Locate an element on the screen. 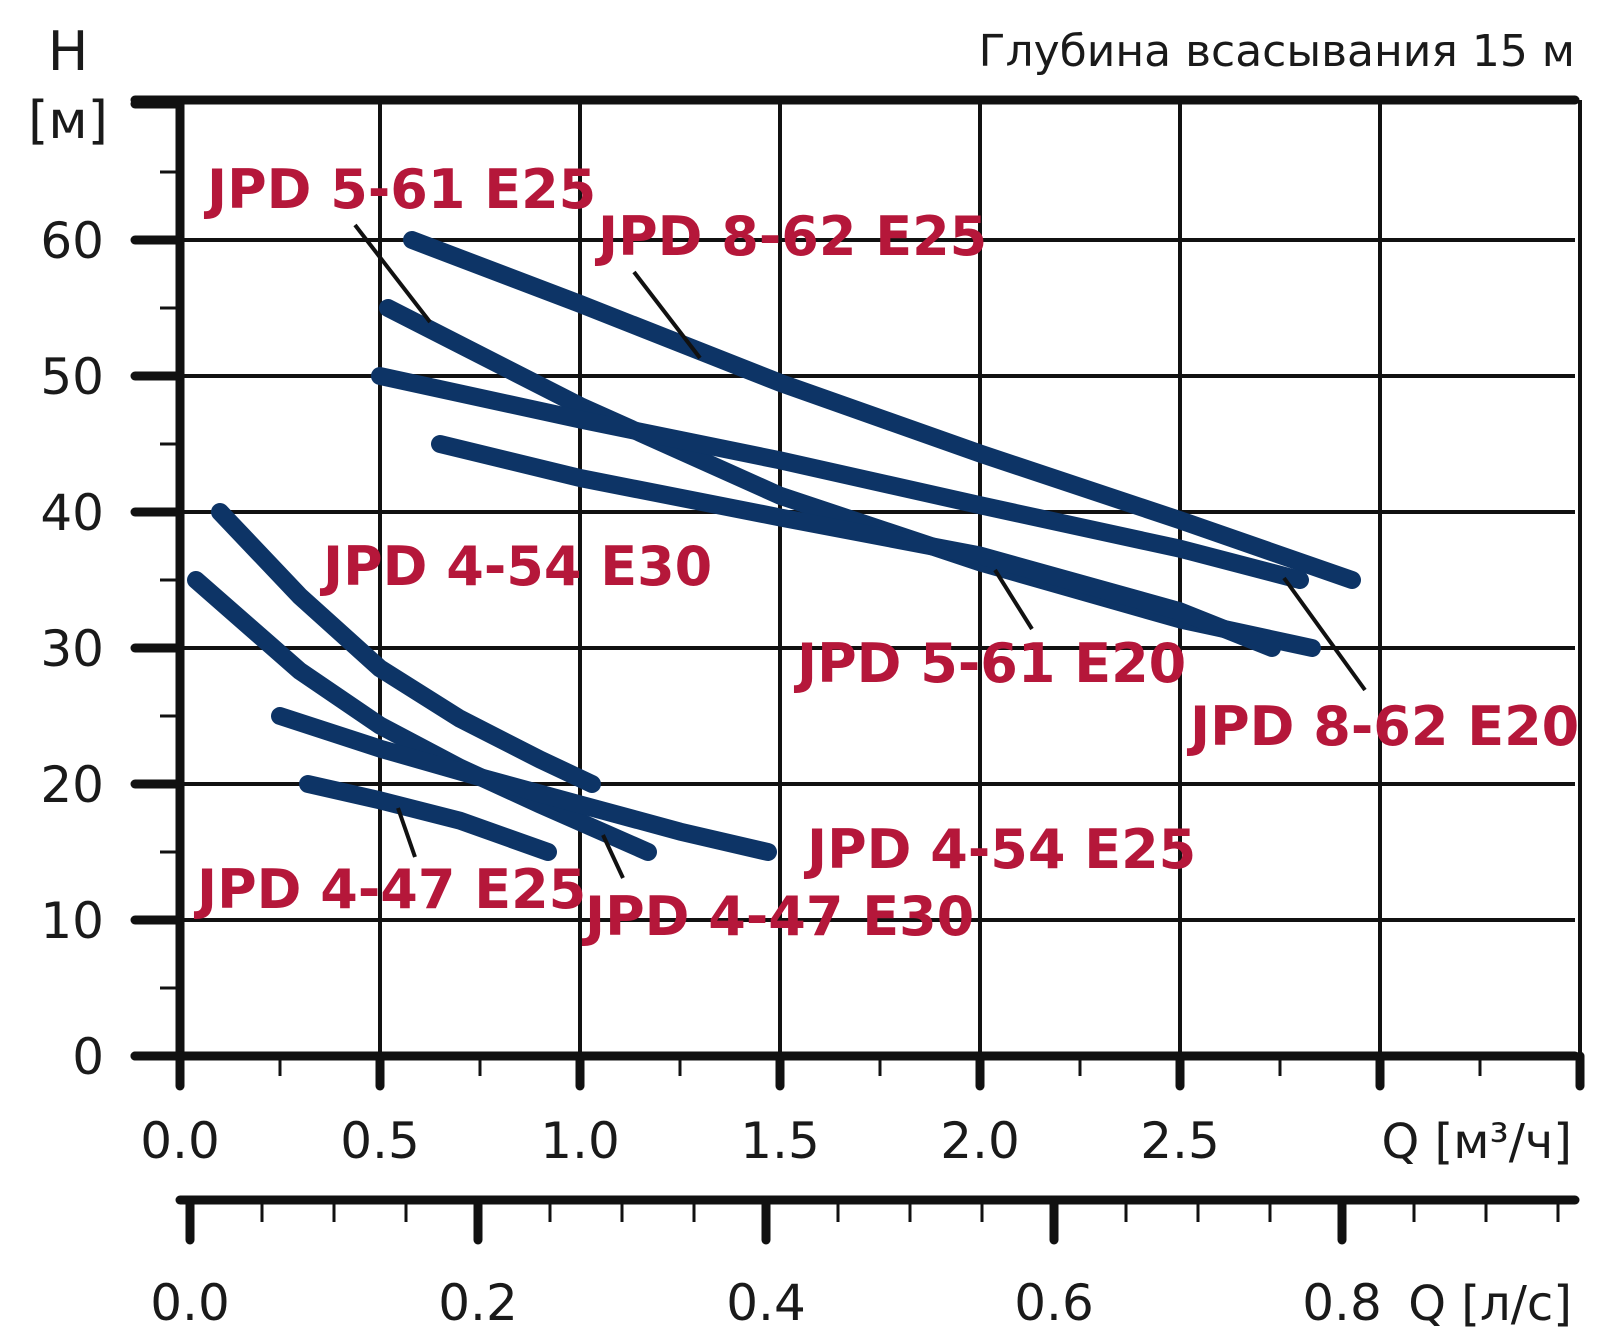 The width and height of the screenshot is (1600, 1336). y-axis-unit: [м] is located at coordinates (68, 121).